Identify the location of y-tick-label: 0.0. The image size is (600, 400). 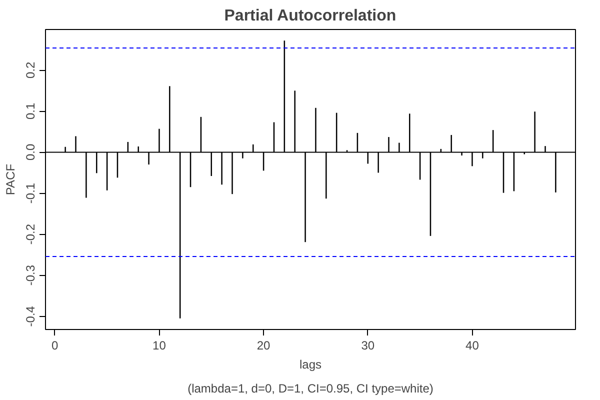
(31, 152).